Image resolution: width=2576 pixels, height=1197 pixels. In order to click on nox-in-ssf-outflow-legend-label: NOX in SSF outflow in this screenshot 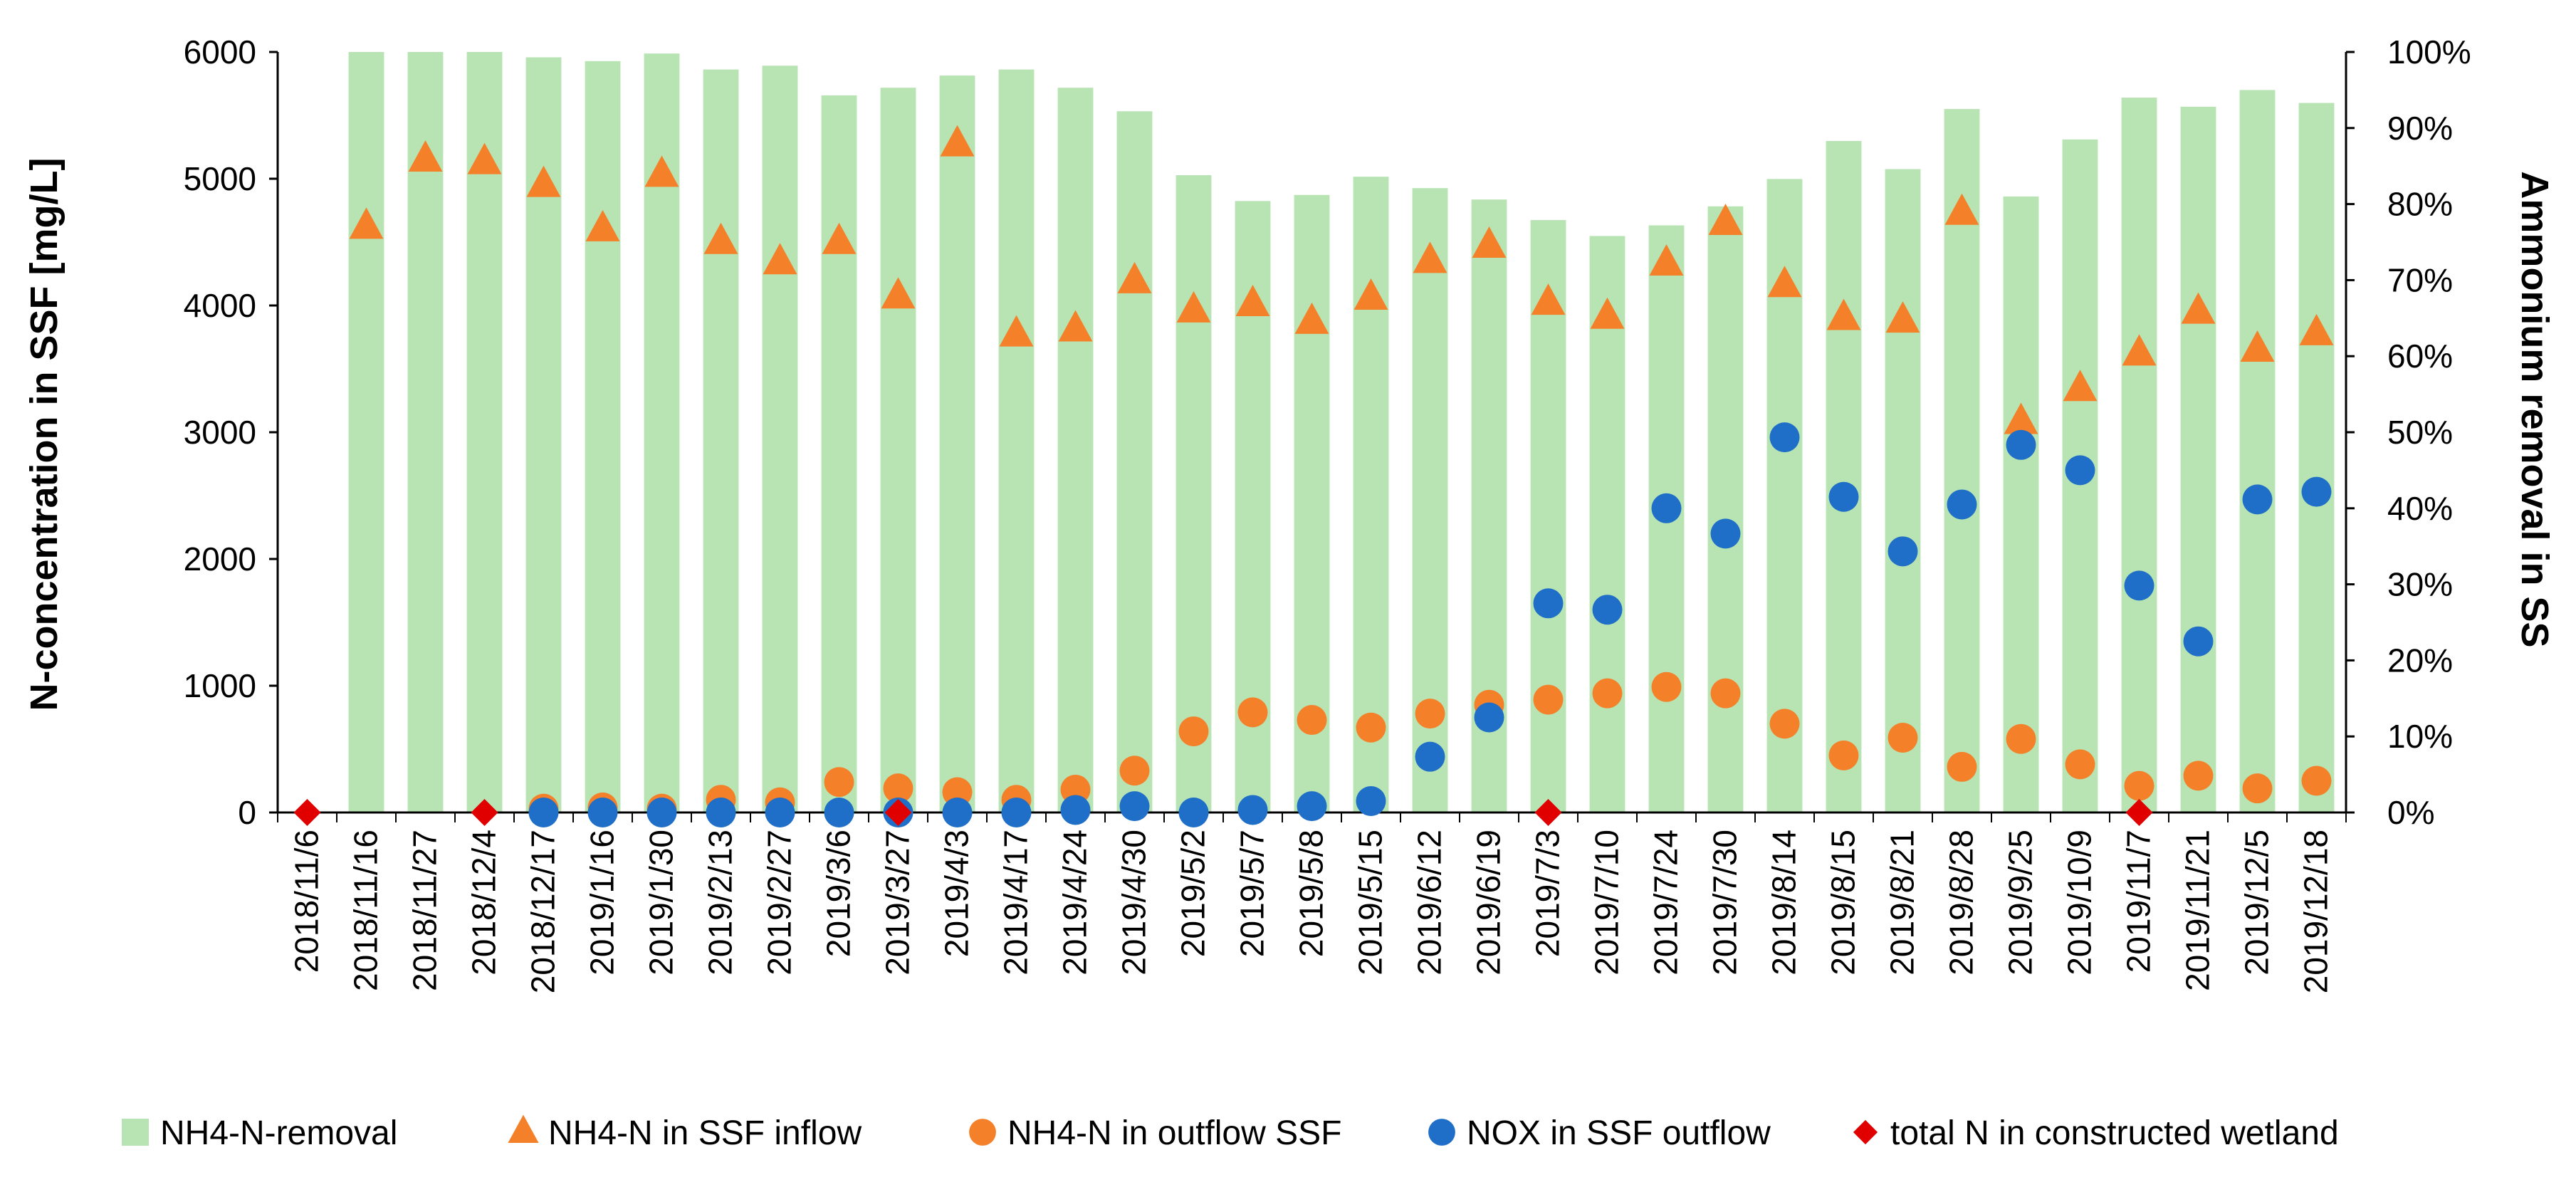, I will do `click(1619, 1133)`.